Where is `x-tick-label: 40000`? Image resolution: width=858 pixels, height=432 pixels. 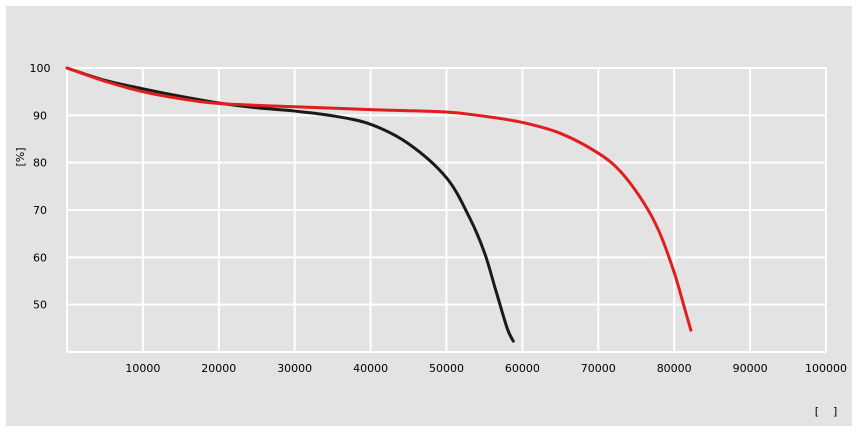 x-tick-label: 40000 is located at coordinates (370, 368).